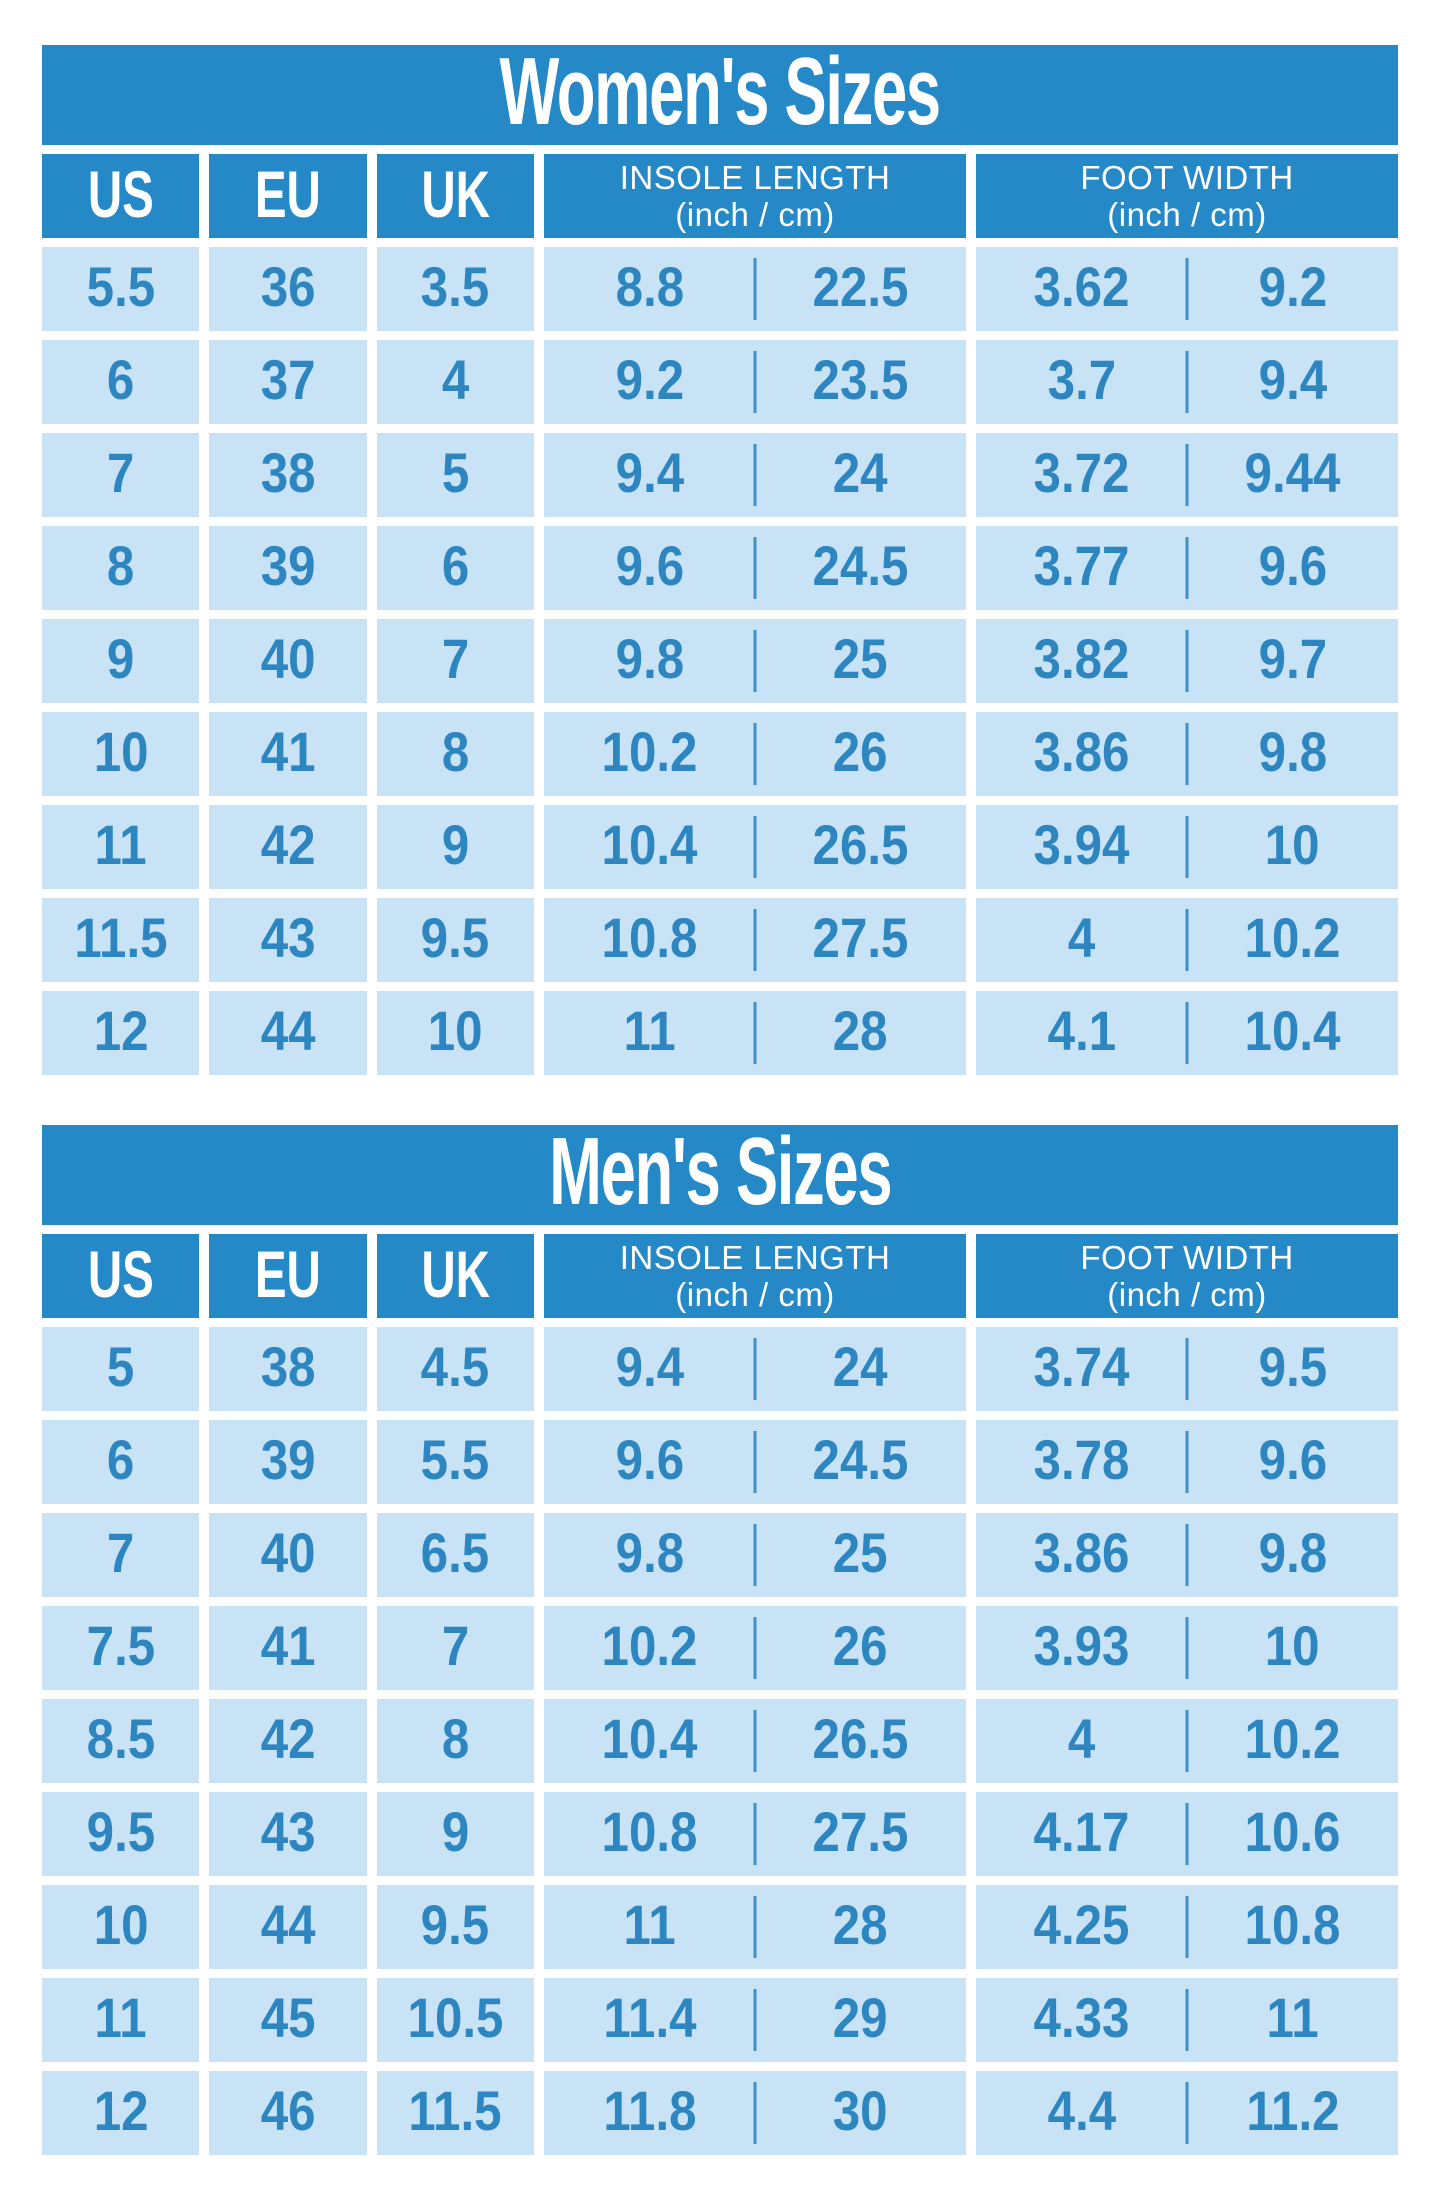 The width and height of the screenshot is (1440, 2200). I want to click on header-insole-length-units: (inch / cm), so click(755, 1294).